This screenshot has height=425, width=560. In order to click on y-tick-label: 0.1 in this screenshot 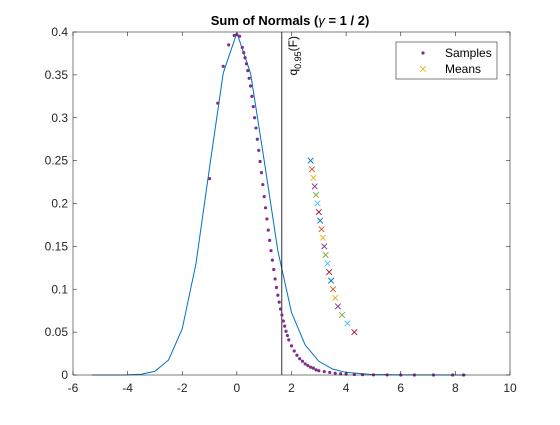, I will do `click(59, 289)`.